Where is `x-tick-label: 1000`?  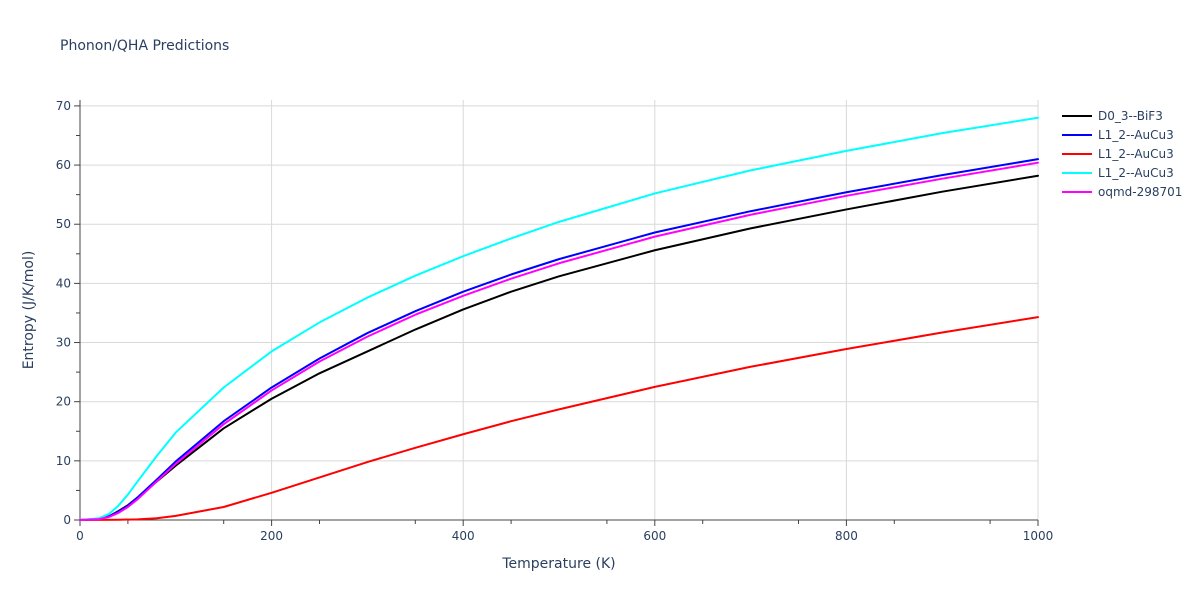
x-tick-label: 1000 is located at coordinates (1038, 536).